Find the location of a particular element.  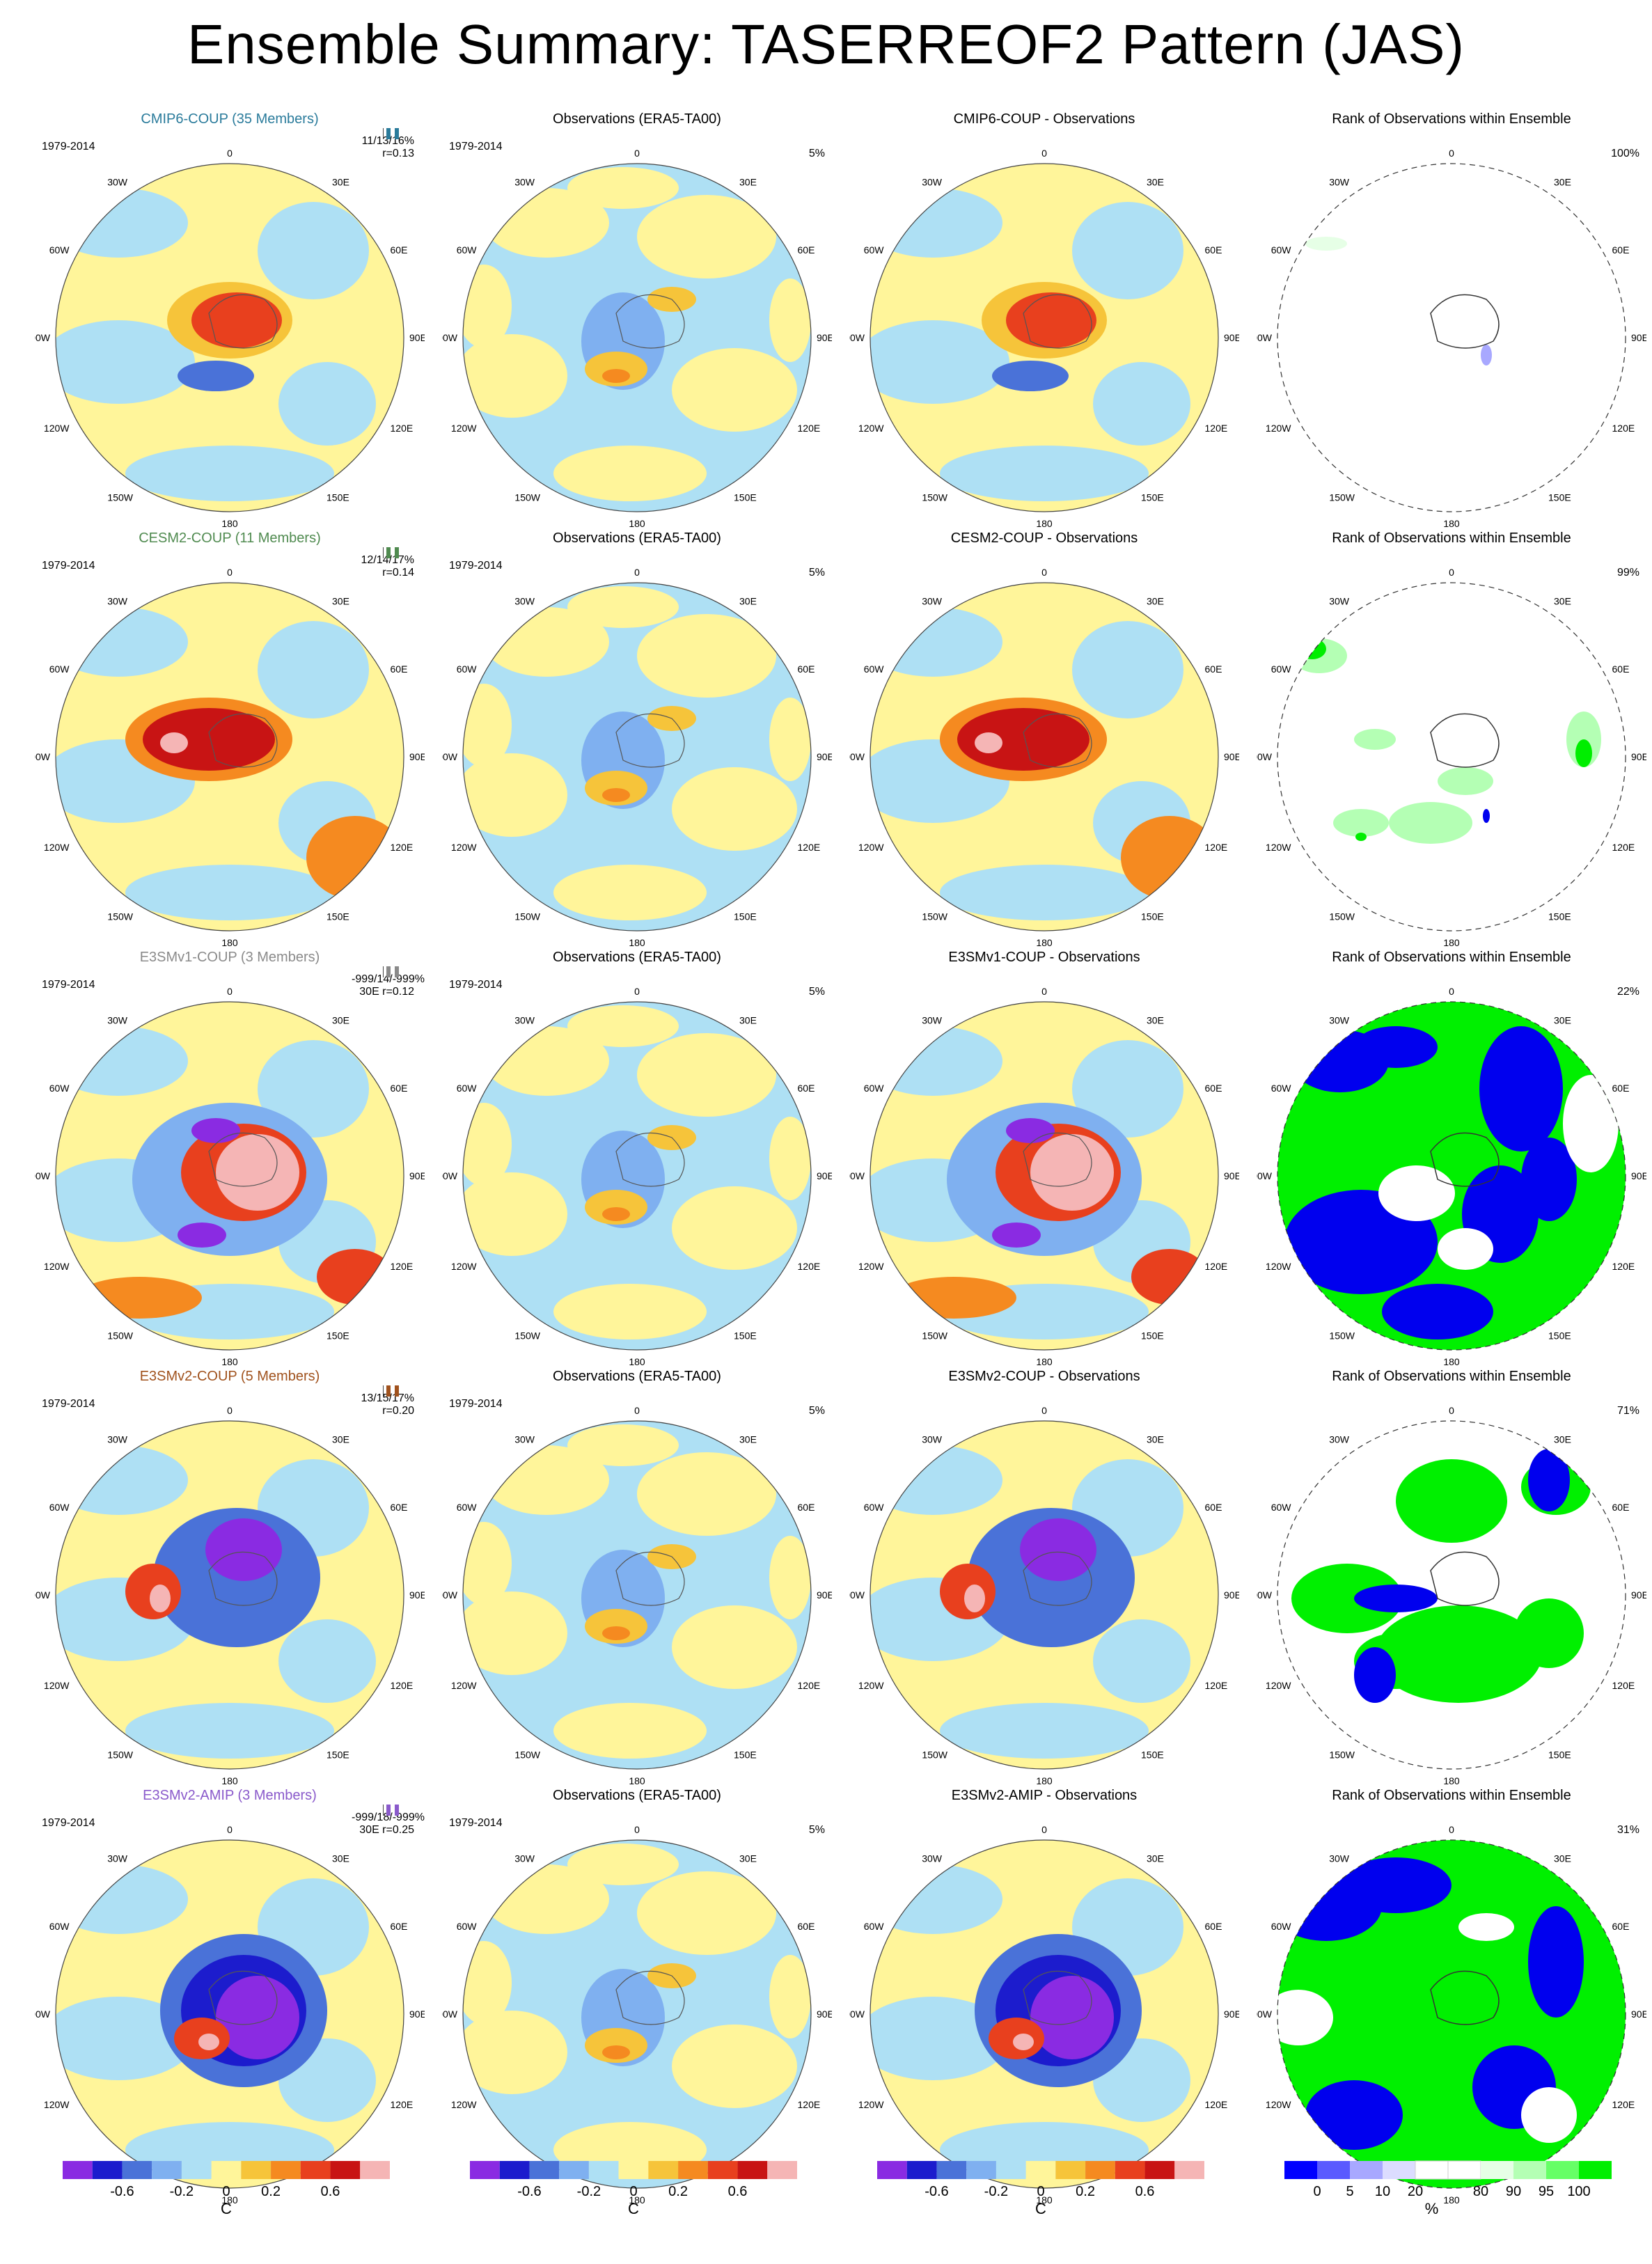

colorbar-svg: -0.6 -0.2 0 0.2 0.6 C is located at coordinates (633, 2189).